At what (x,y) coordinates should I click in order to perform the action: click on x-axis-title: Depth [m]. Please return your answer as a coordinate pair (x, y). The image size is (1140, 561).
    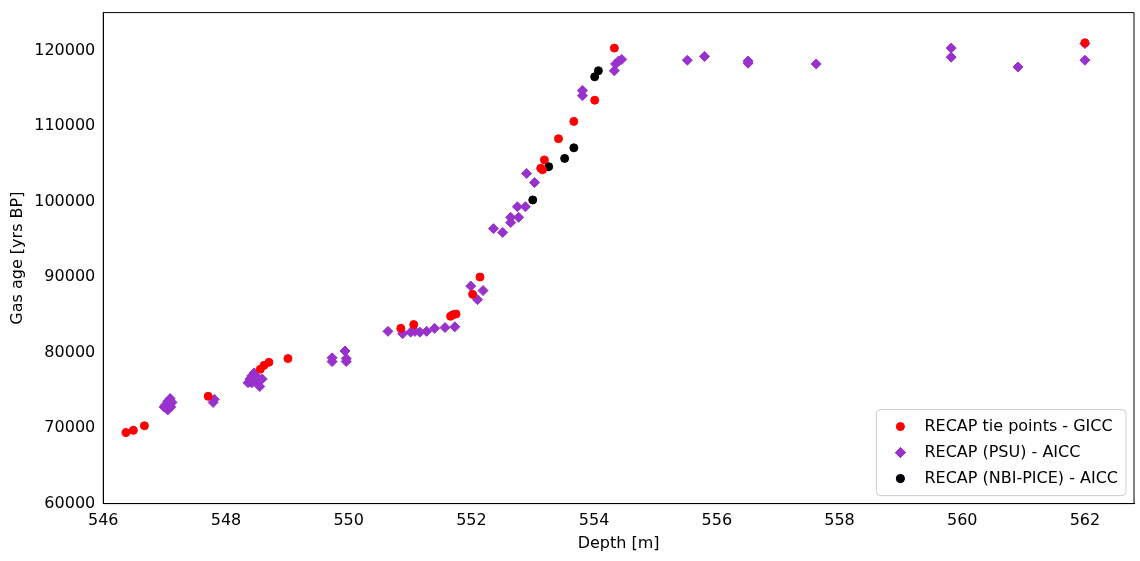
    Looking at the image, I should click on (618, 542).